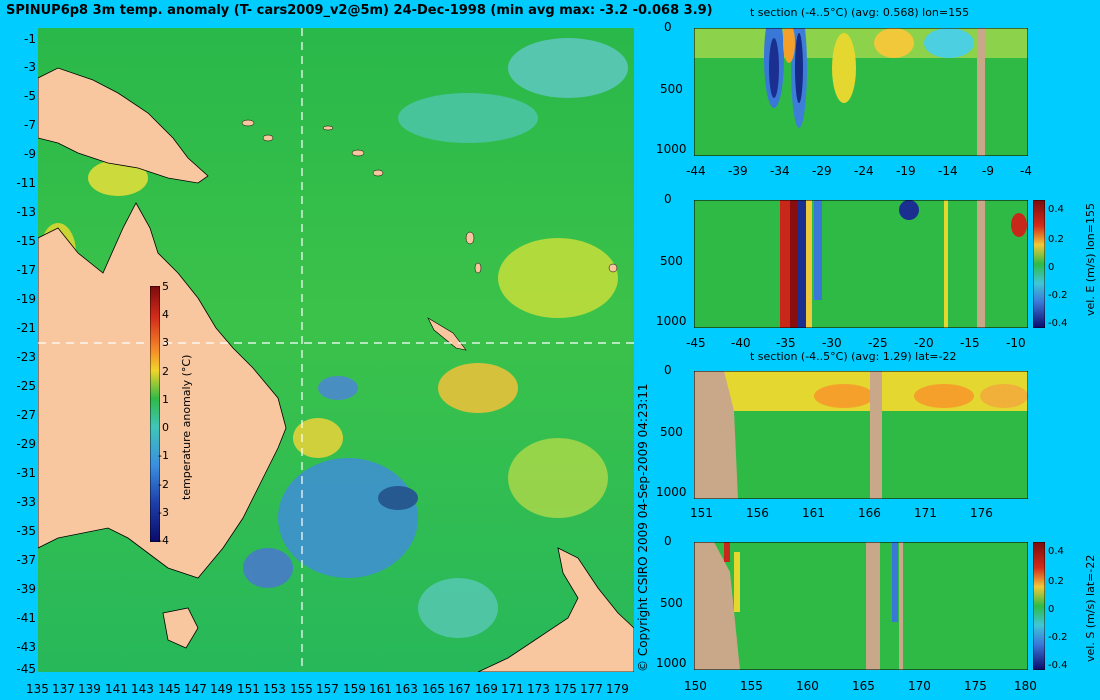  What do you see at coordinates (878, 343) in the screenshot?
I see `panel2-x-tick: -25` at bounding box center [878, 343].